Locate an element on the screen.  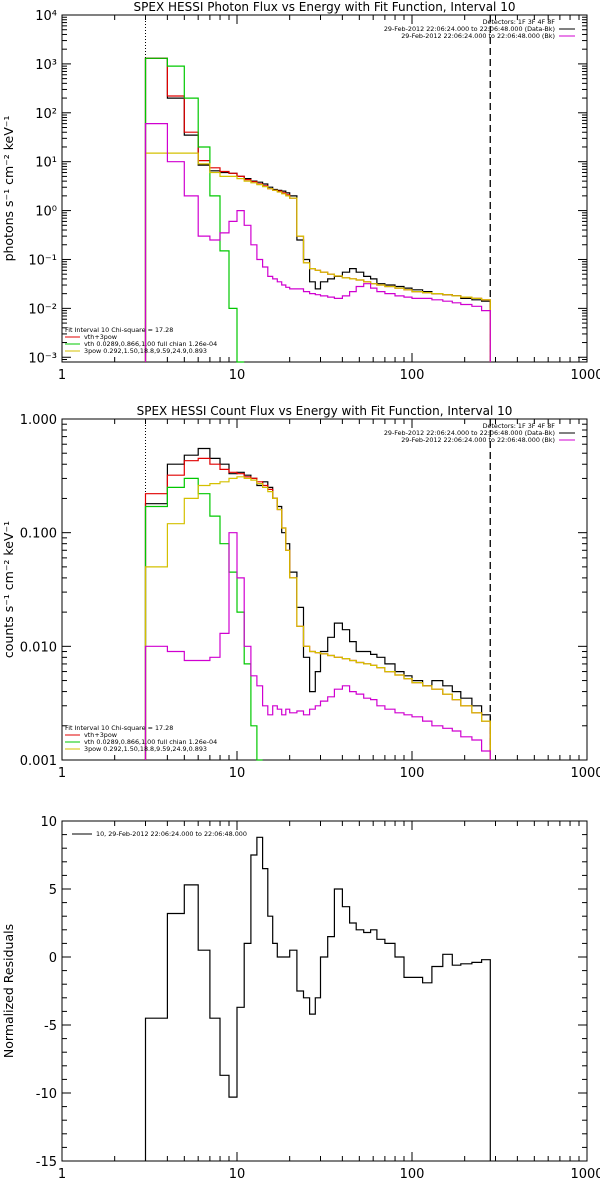
y-axis-label: counts s⁻¹ cm⁻² keV⁻¹ is located at coordinates (8, 589).